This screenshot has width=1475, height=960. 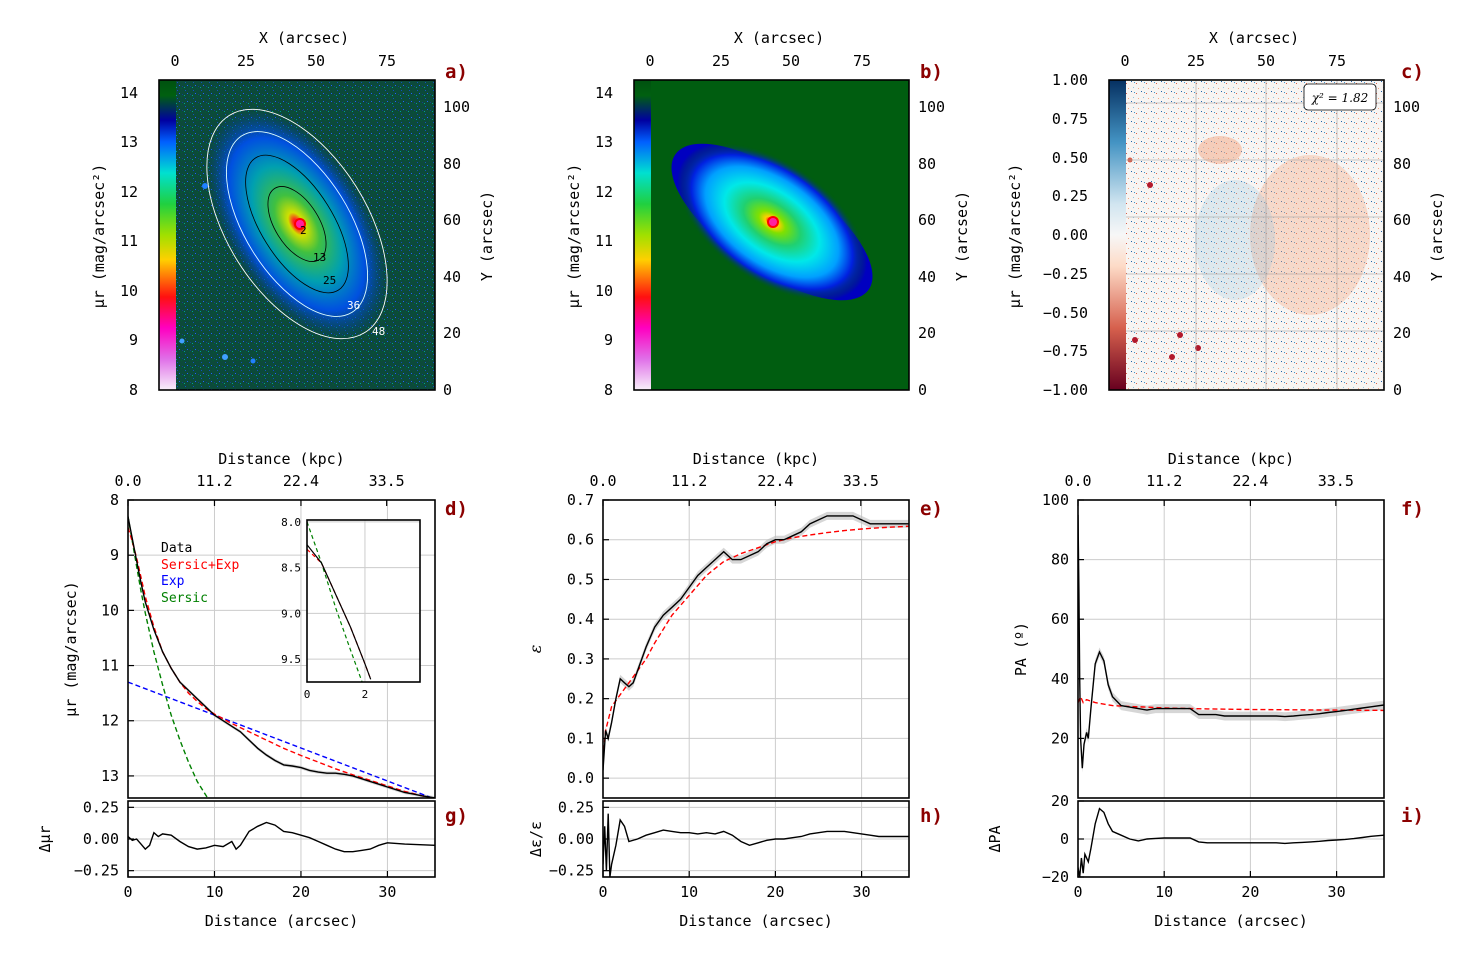 What do you see at coordinates (1402, 164) in the screenshot?
I see `y-right-tick-c: 80` at bounding box center [1402, 164].